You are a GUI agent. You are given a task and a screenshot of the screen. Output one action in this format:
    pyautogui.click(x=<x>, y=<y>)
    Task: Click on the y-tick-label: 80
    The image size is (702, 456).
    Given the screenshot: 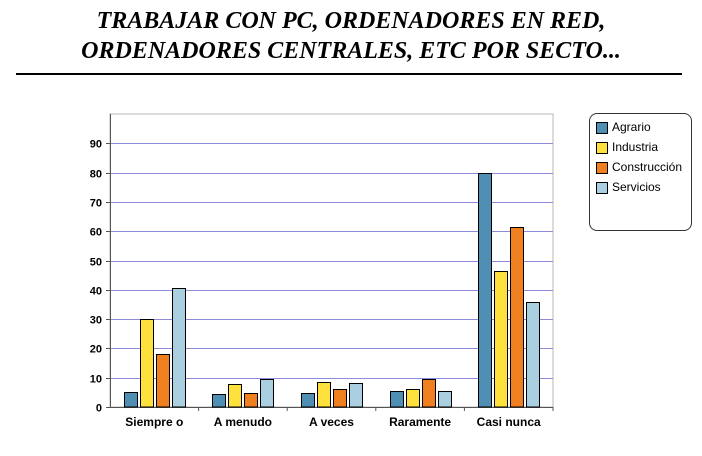 What is the action you would take?
    pyautogui.click(x=96, y=175)
    